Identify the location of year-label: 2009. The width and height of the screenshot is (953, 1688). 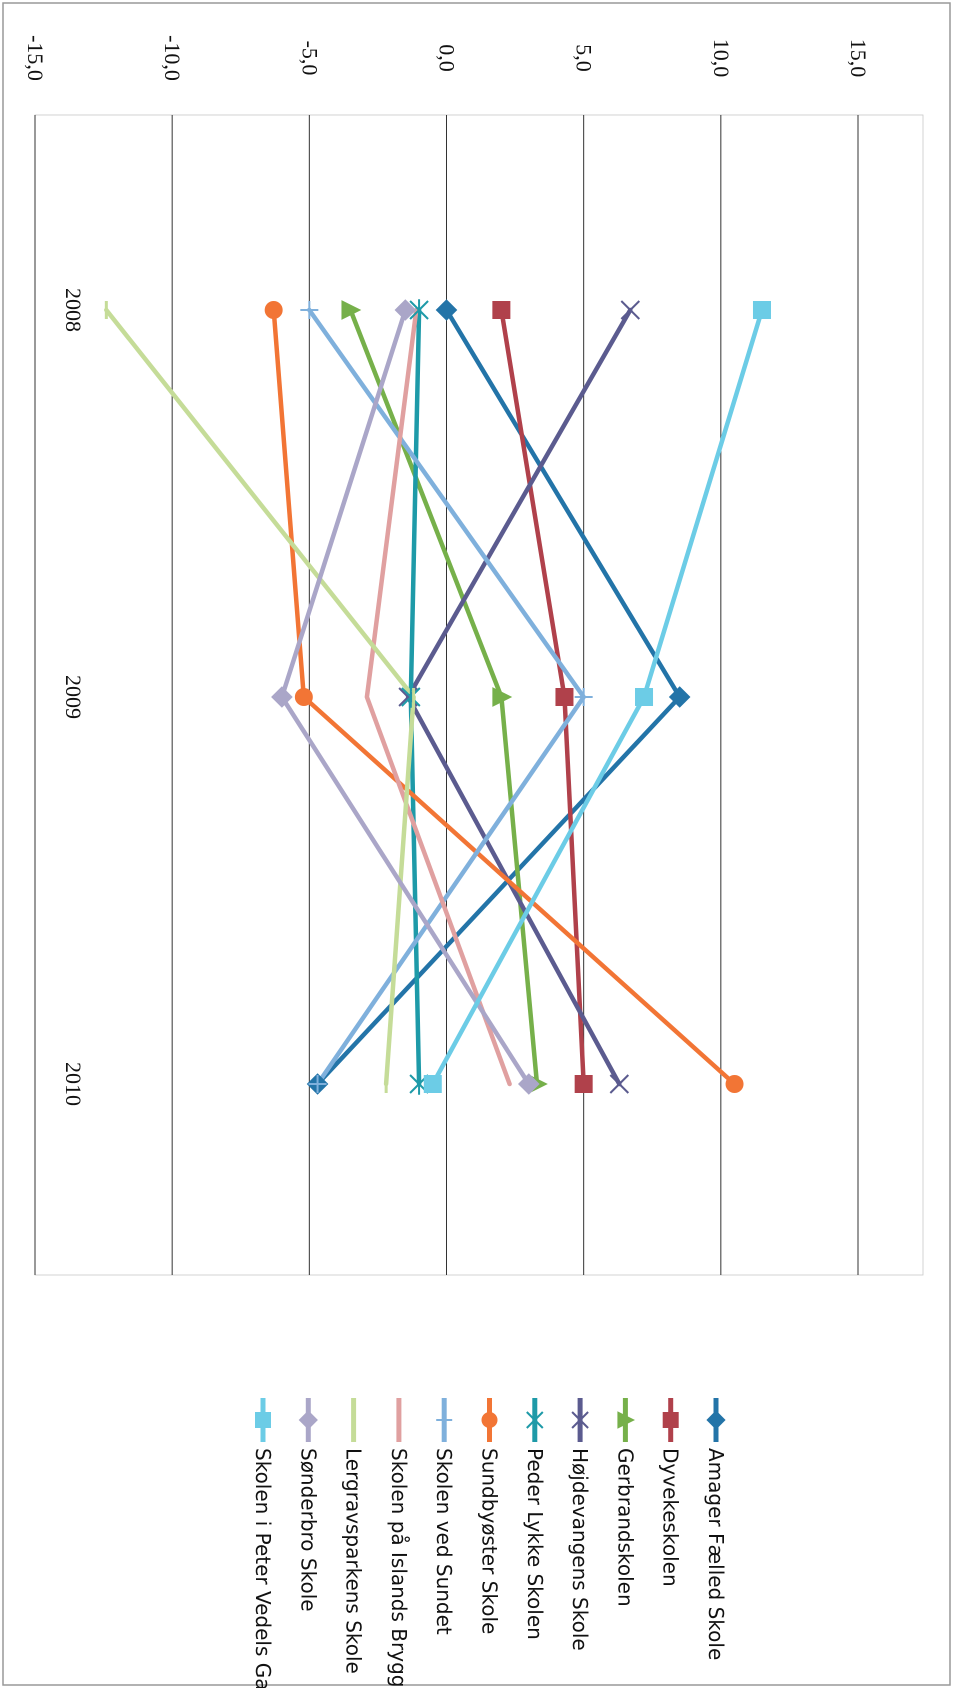
(73, 697).